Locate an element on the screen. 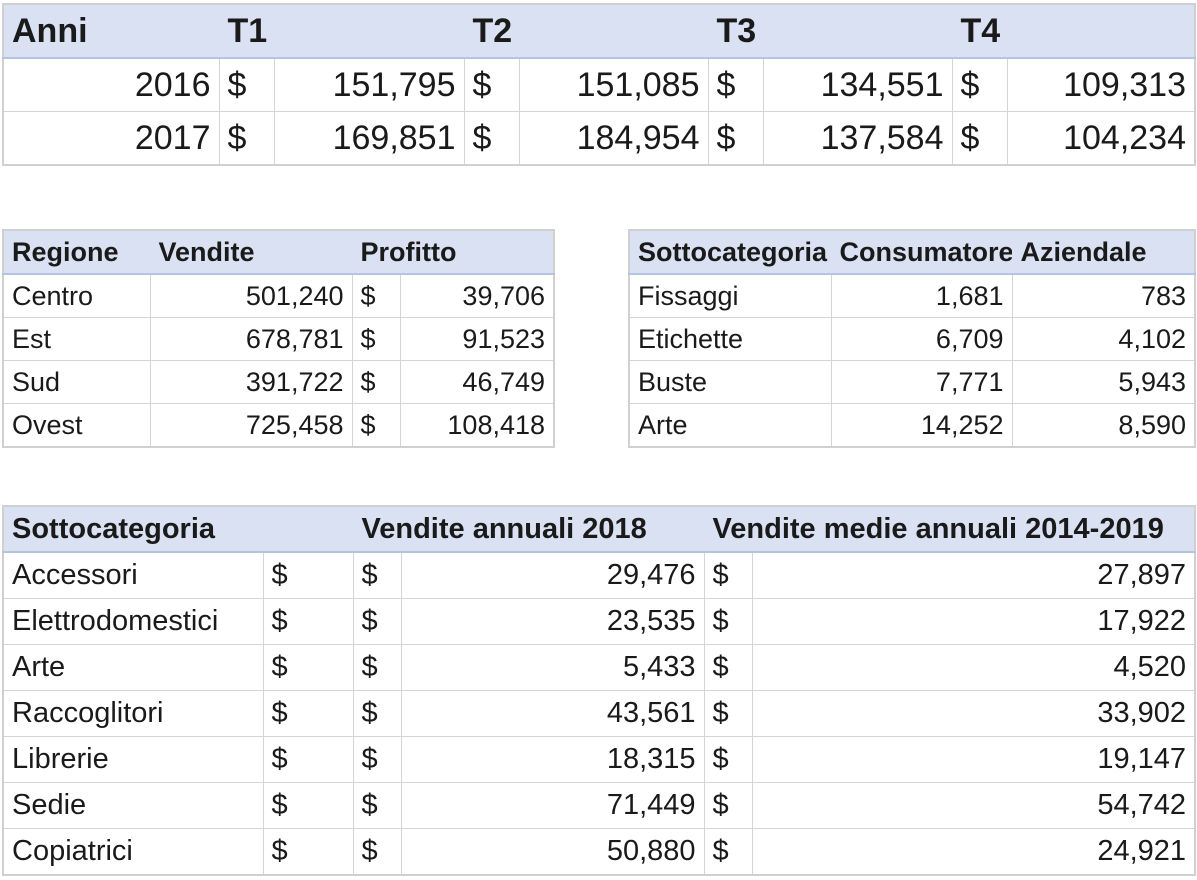 Image resolution: width=1197 pixels, height=880 pixels. table-row: Copiatrici $ $ 50,880 $ 24,921 is located at coordinates (599, 852).